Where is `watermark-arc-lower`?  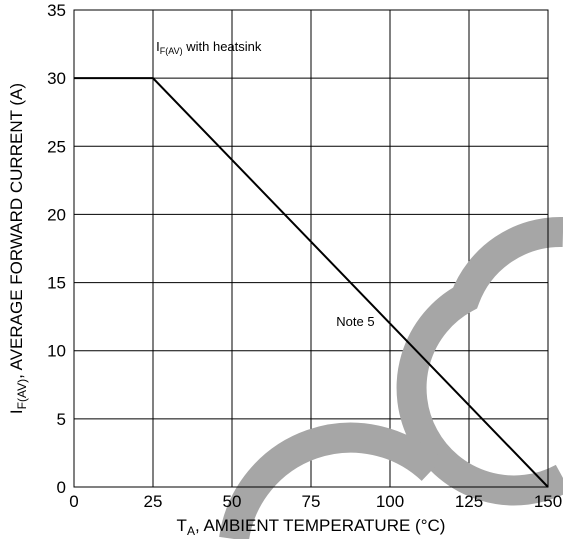 watermark-arc-lower is located at coordinates (331, 480).